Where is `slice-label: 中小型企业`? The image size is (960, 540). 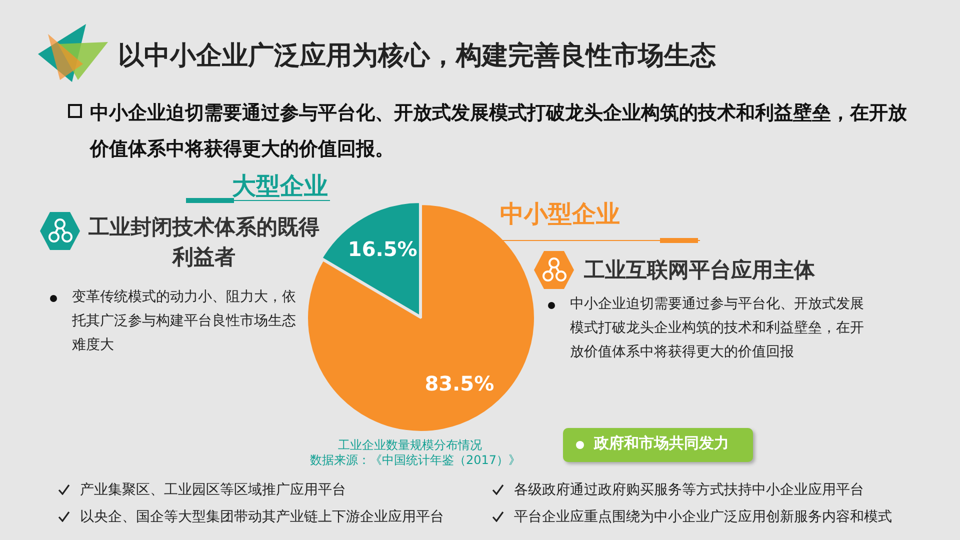 slice-label: 中小型企业 is located at coordinates (560, 214).